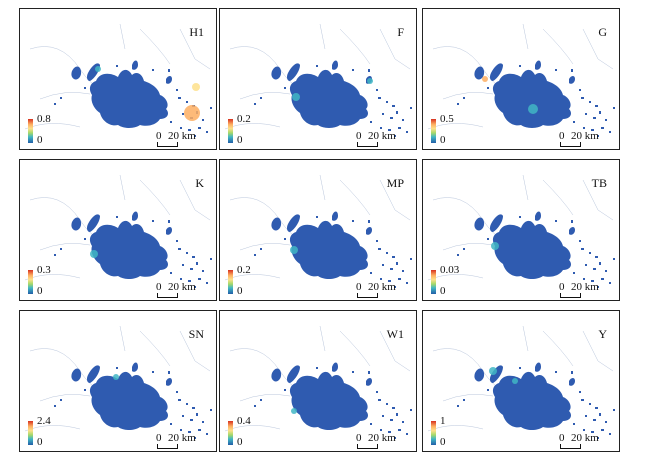 This screenshot has height=468, width=660. I want to click on color-legend: 0.8 0, so click(46, 130).